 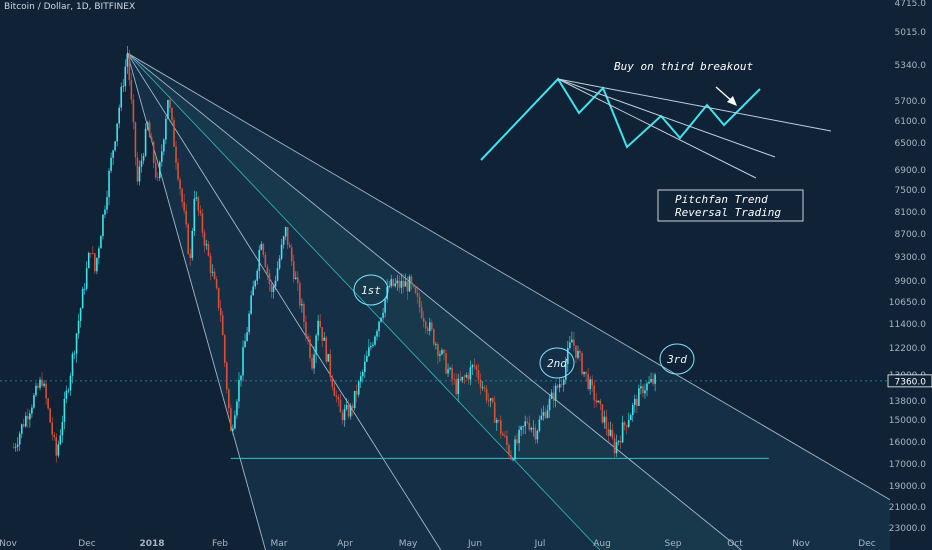 I want to click on breakout-label-1: 1st, so click(x=371, y=290).